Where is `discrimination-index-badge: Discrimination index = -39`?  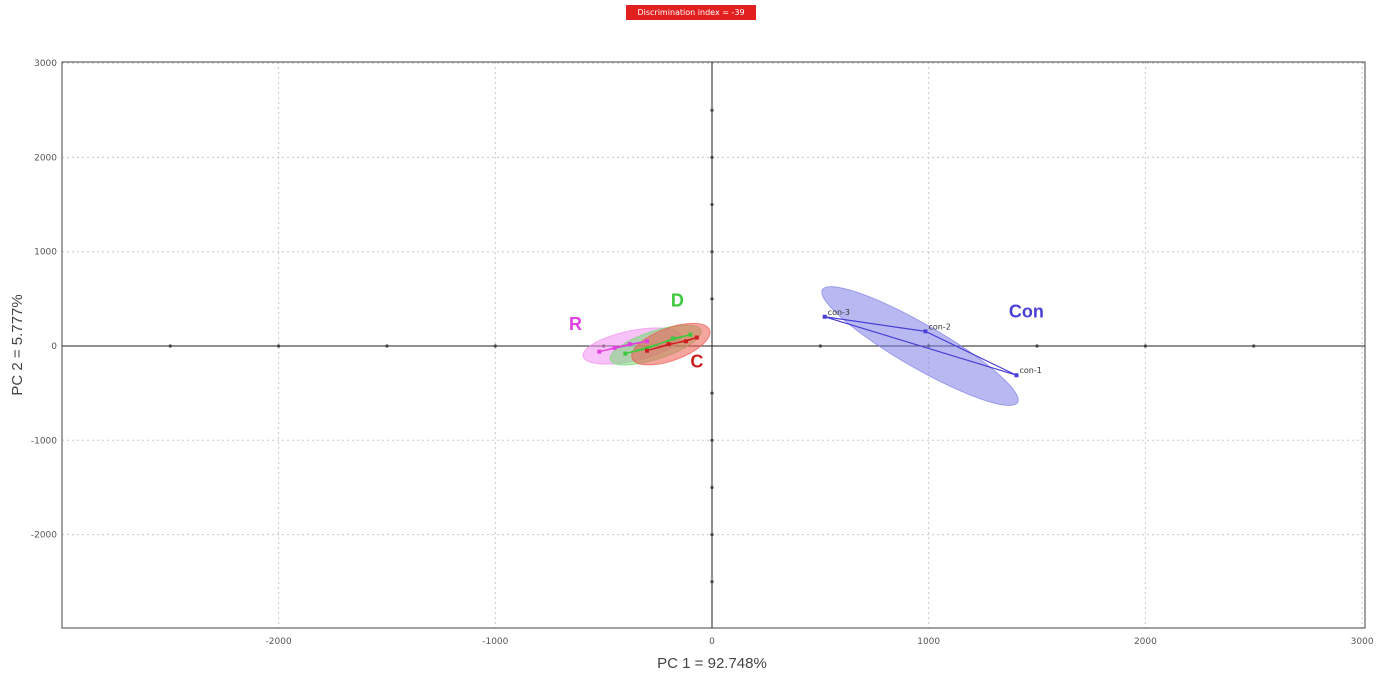 discrimination-index-badge: Discrimination index = -39 is located at coordinates (691, 12).